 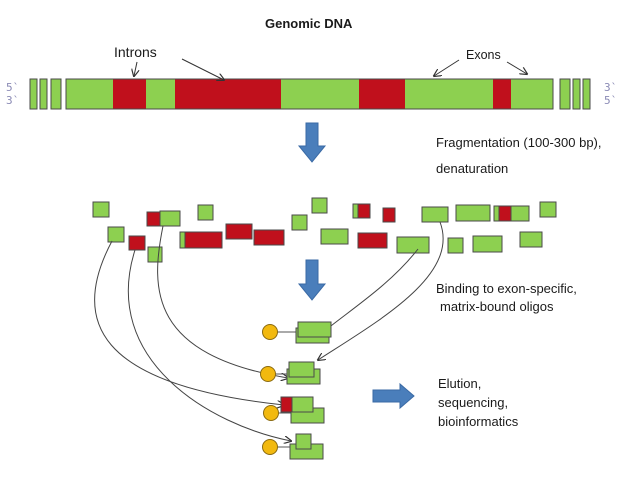 I want to click on dna-fragments, so click(x=324, y=230).